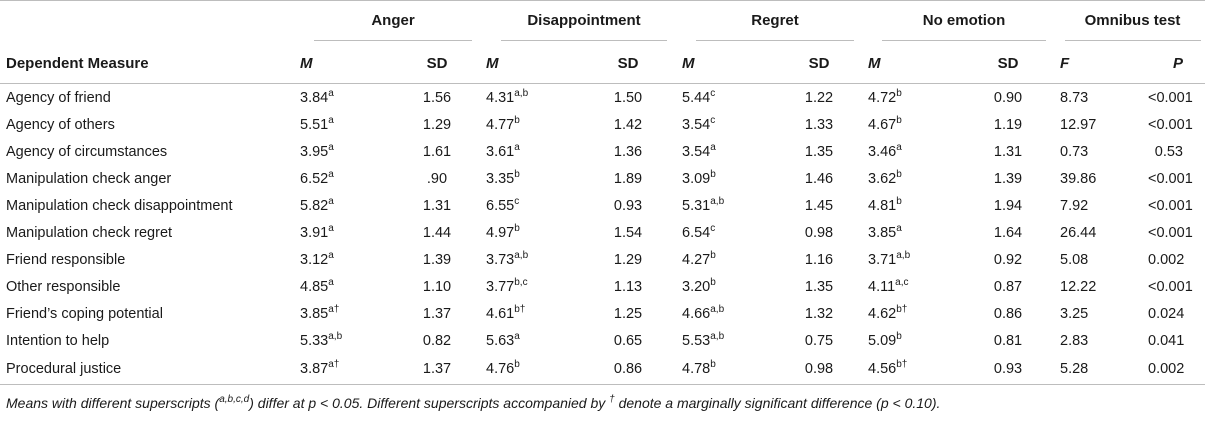 This screenshot has height=430, width=1205. I want to click on header-m: M, so click(726, 63).